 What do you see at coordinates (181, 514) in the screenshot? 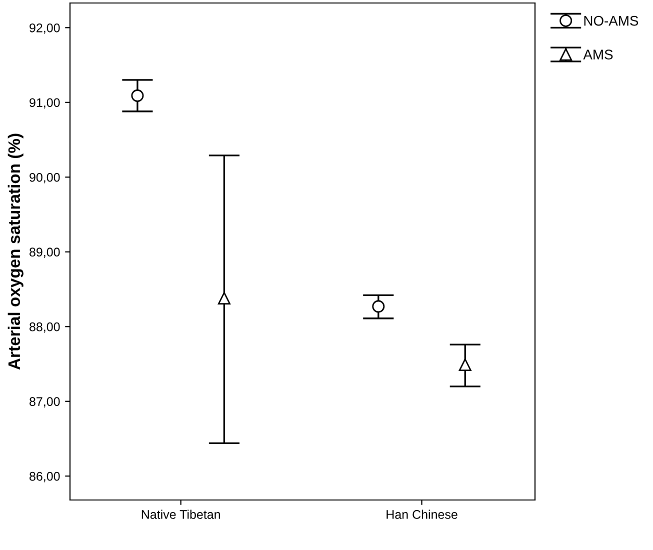
I see `x-tick-label: Native Tibetan` at bounding box center [181, 514].